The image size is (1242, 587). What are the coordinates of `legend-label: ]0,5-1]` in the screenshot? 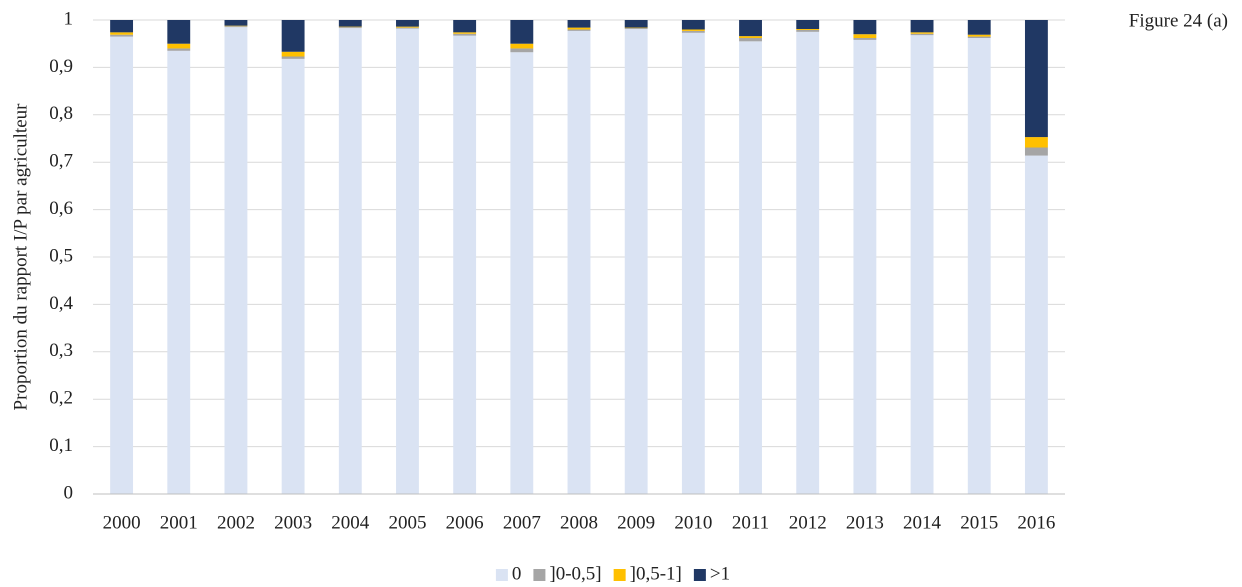 It's located at (656, 573).